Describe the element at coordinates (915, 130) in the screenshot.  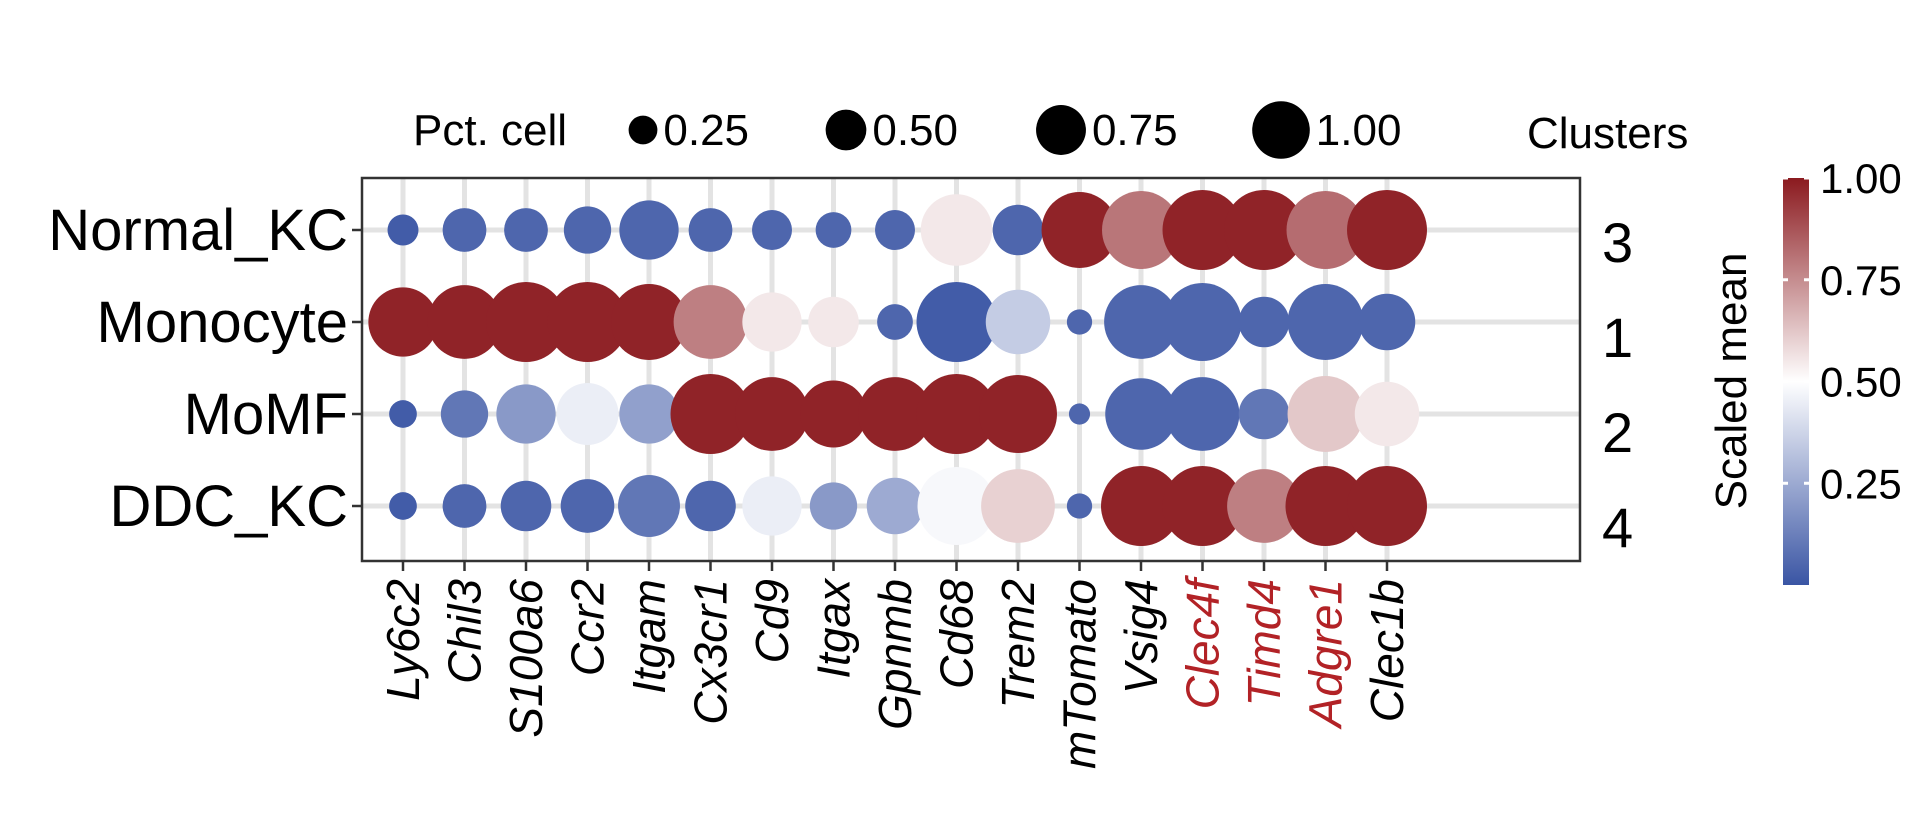
I see `size-legend-label: 0.50` at that location.